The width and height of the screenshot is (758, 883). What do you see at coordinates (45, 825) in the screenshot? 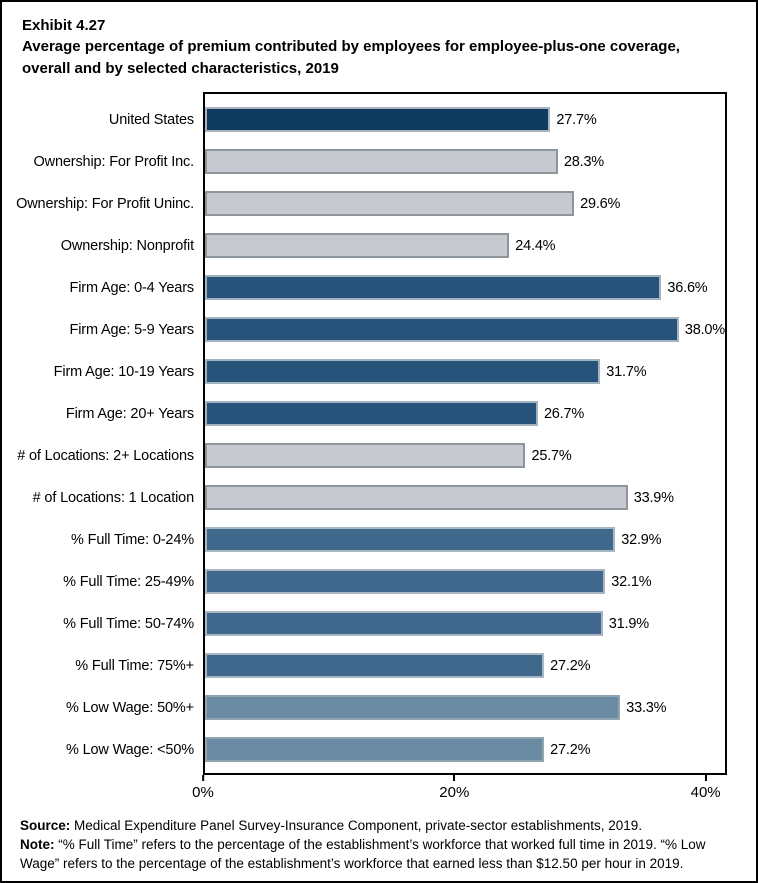
I see `source-label: Source:` at bounding box center [45, 825].